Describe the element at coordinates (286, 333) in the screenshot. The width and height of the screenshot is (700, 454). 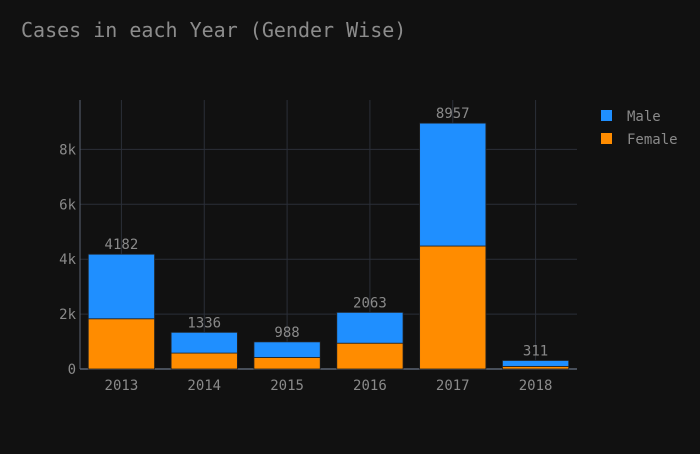
I see `total-label-2015: 988` at that location.